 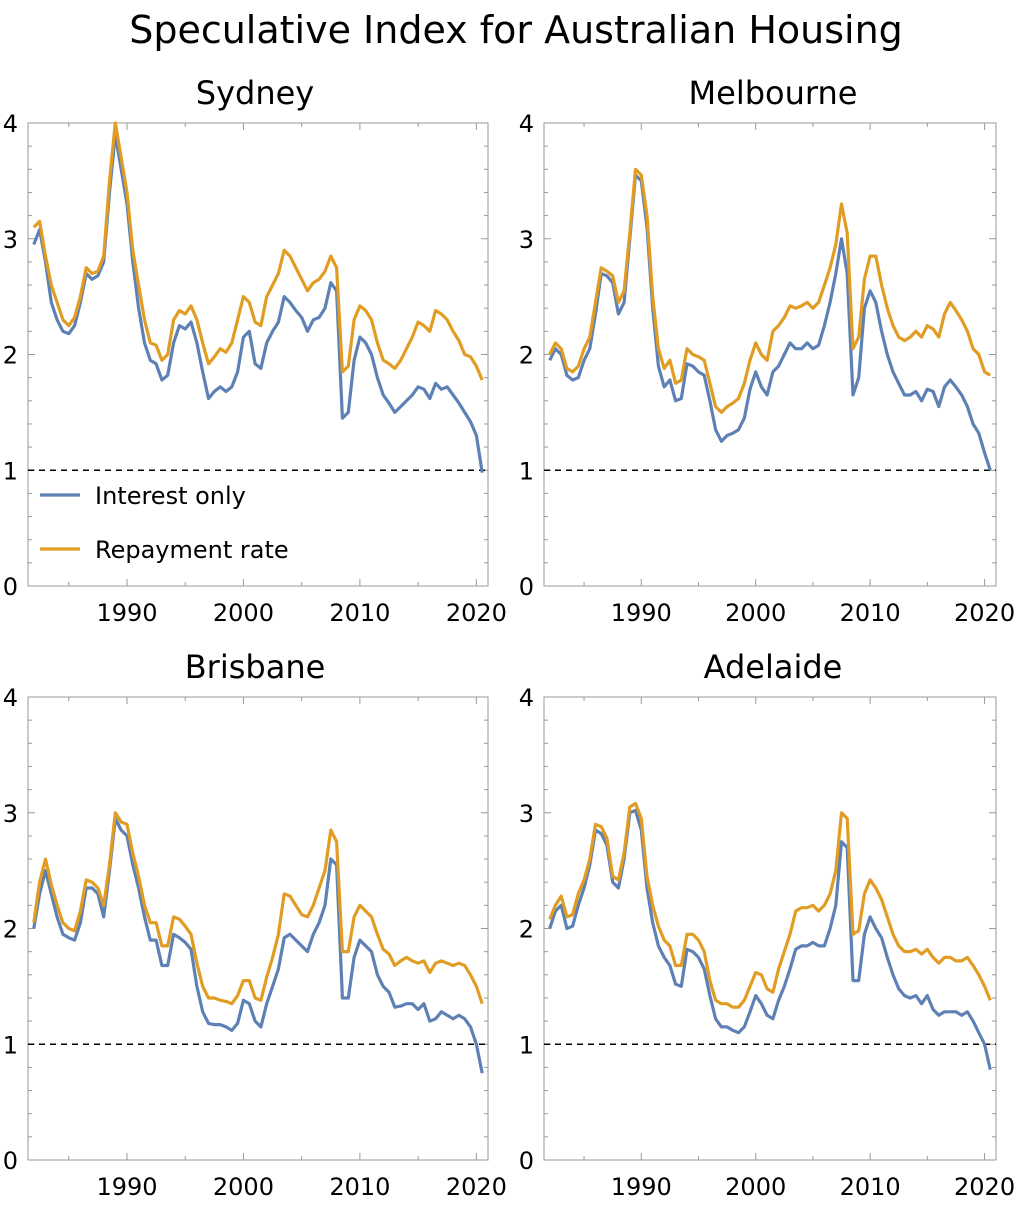 I want to click on panel-title: Adelaide, so click(x=773, y=667).